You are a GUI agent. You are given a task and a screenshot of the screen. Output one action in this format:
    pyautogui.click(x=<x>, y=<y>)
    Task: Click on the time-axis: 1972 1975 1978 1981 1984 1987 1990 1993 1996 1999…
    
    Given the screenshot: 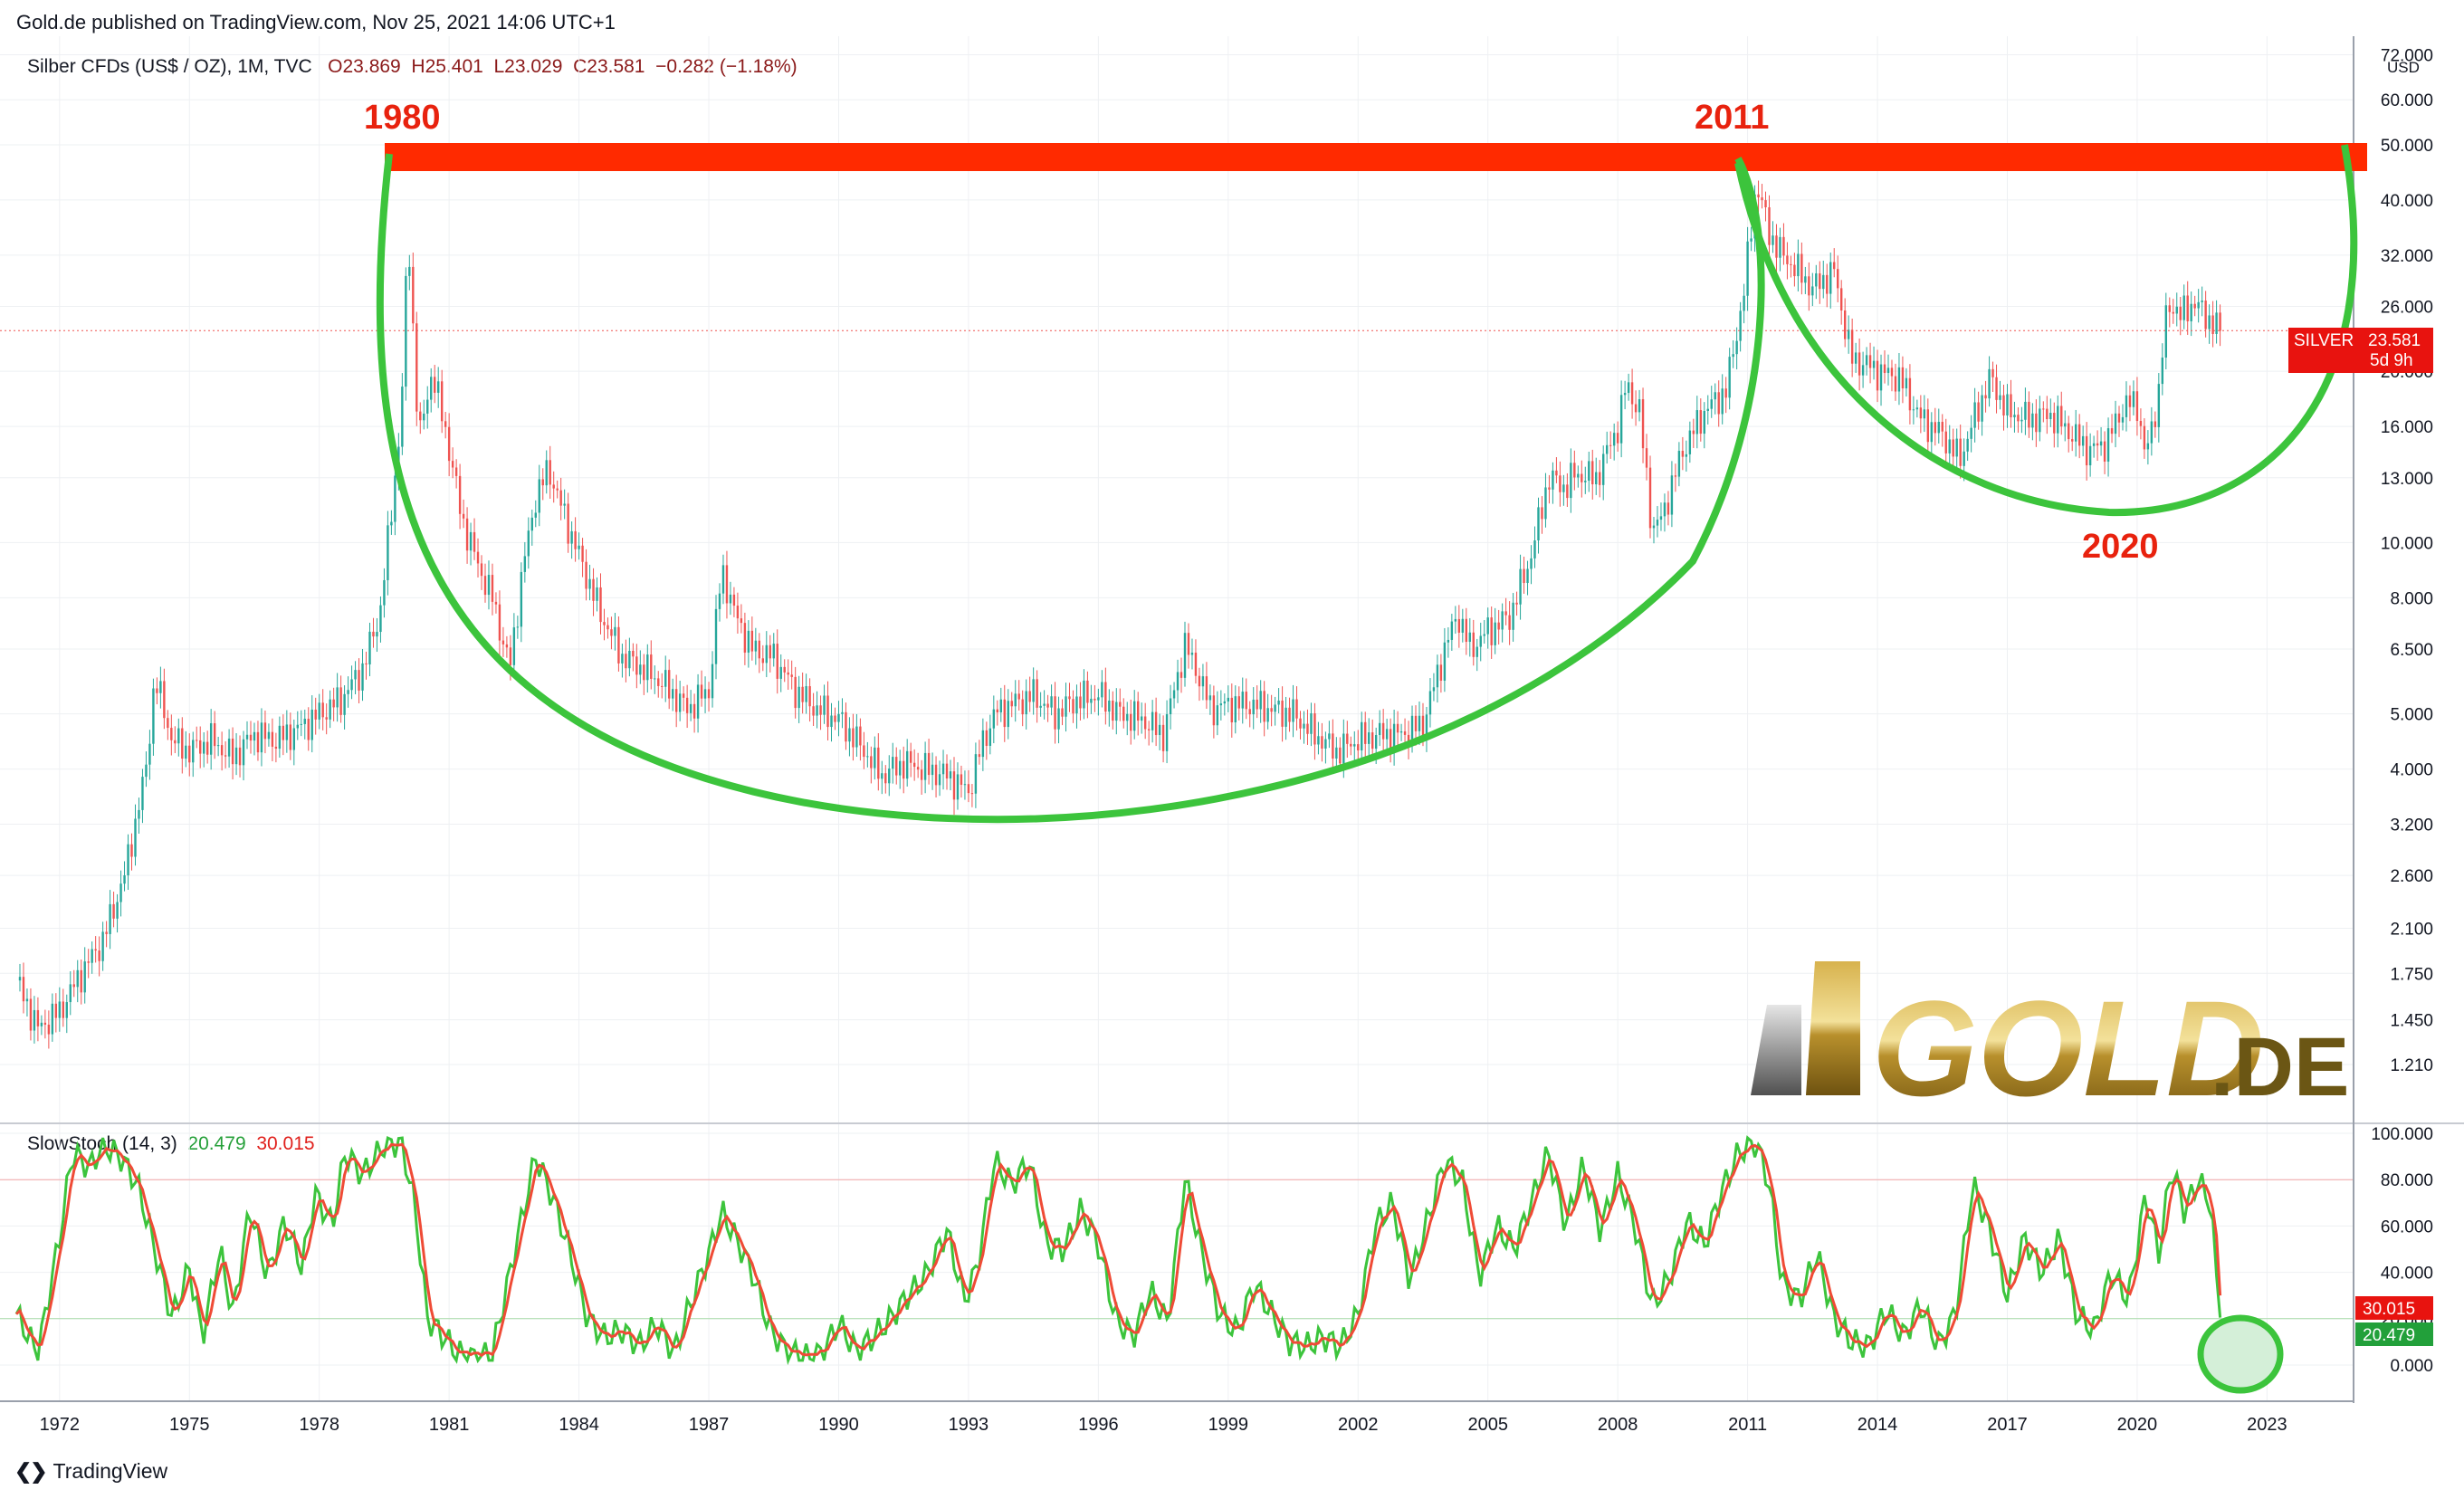 What is the action you would take?
    pyautogui.click(x=1163, y=1425)
    